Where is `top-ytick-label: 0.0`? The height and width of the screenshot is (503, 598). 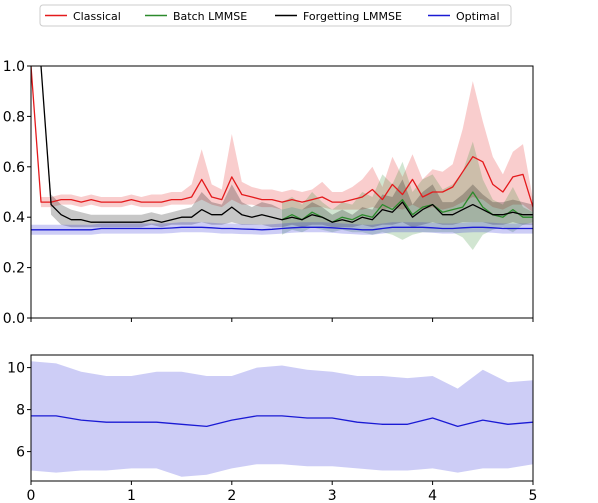
top-ytick-label: 0.0 is located at coordinates (14, 319).